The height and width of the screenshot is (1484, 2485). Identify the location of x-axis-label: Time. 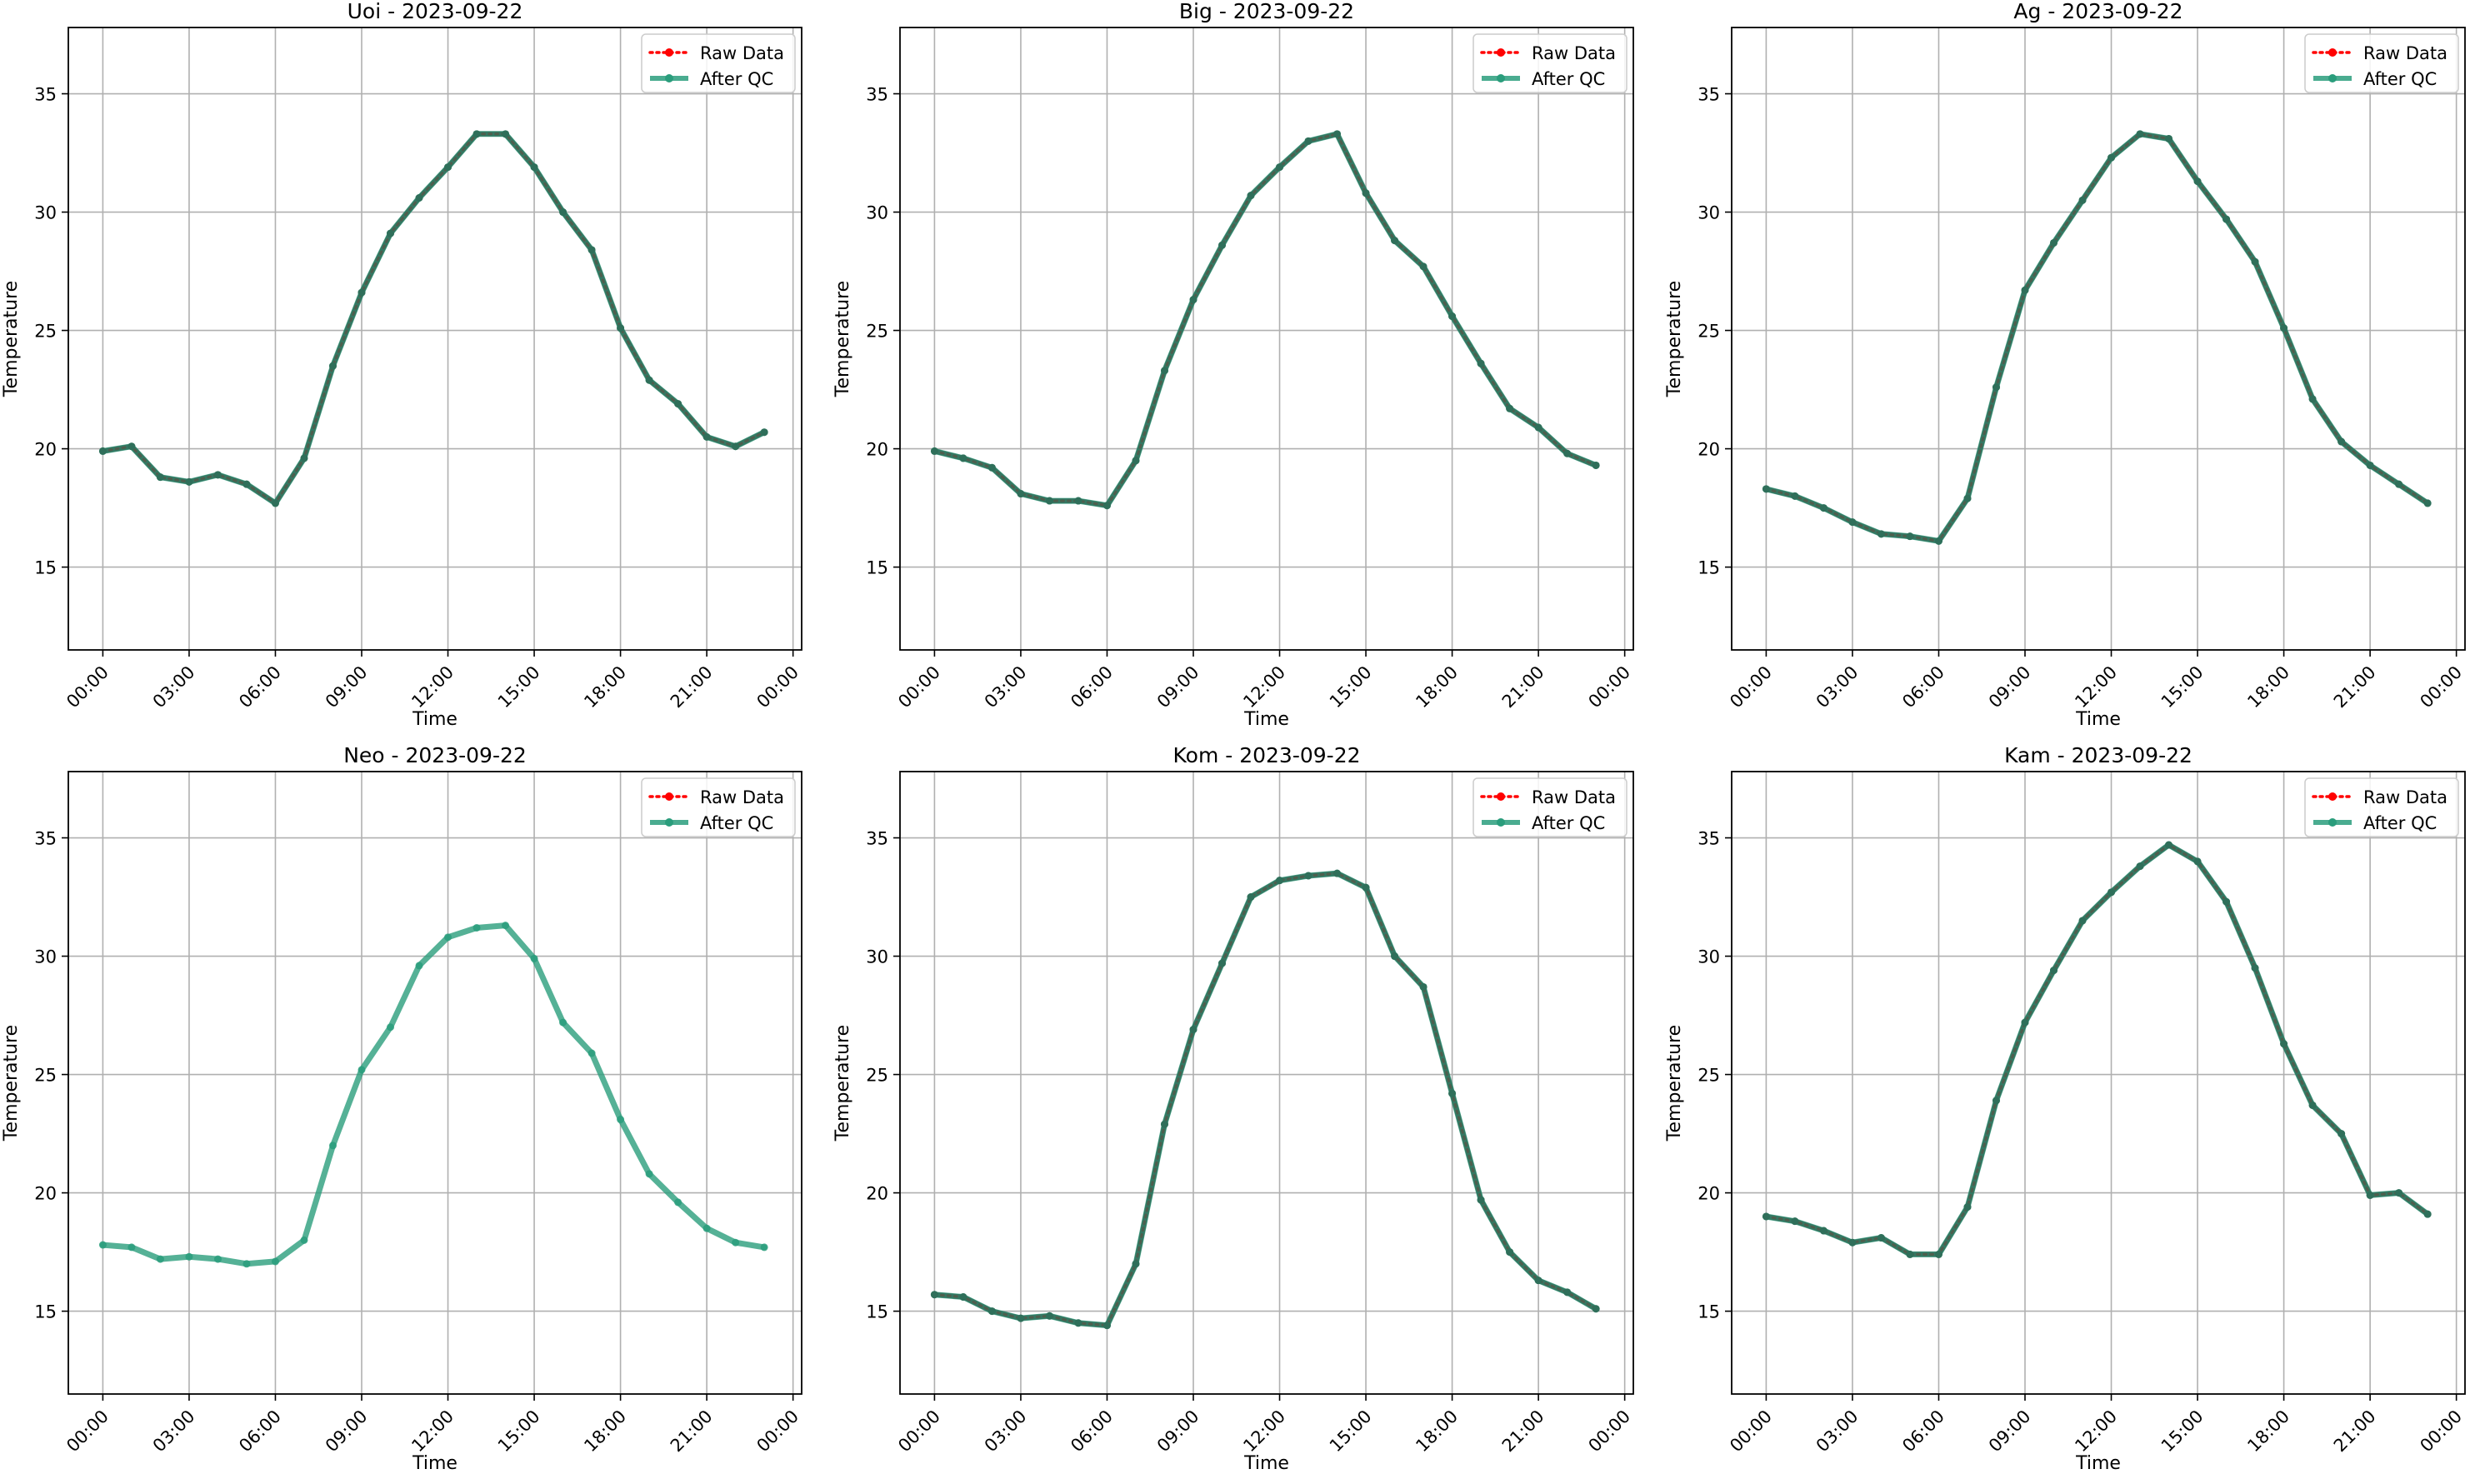
(2098, 1463).